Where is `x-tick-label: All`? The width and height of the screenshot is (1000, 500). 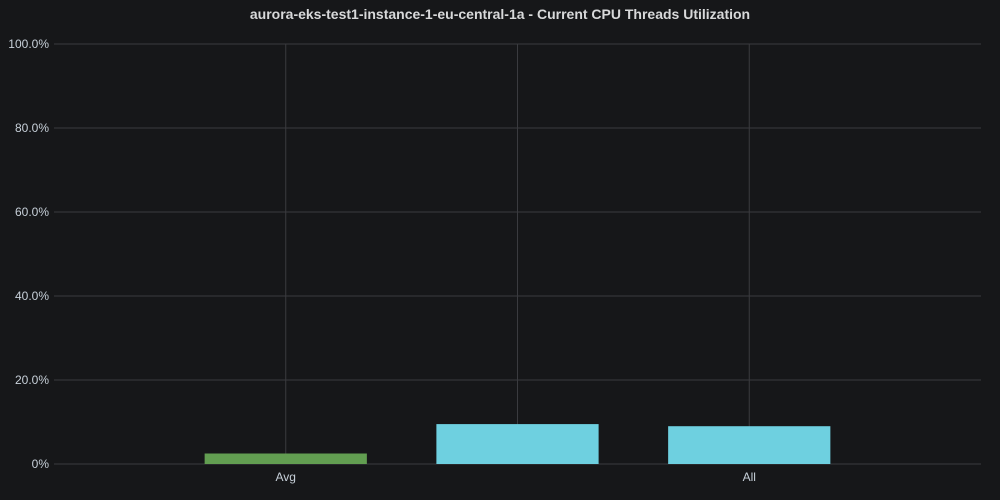
x-tick-label: All is located at coordinates (749, 477).